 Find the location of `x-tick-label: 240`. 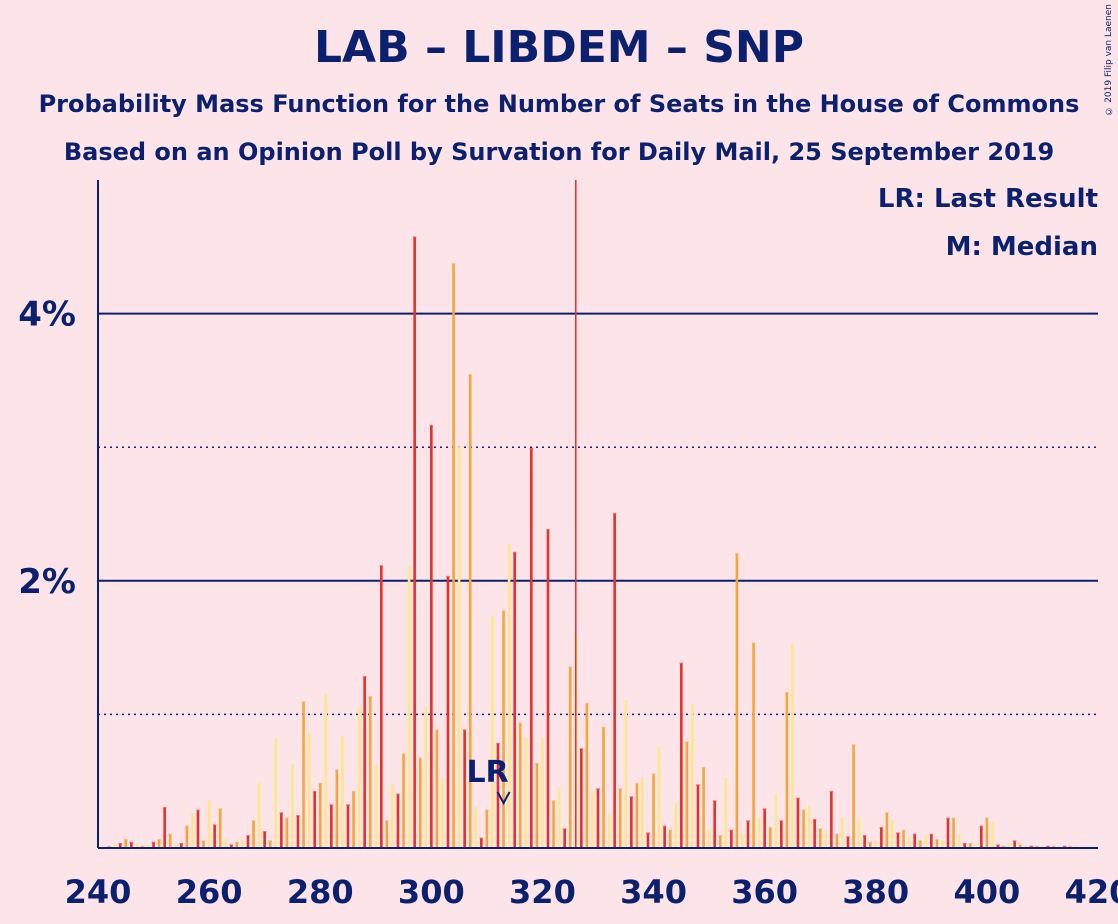

x-tick-label: 240 is located at coordinates (98, 892).